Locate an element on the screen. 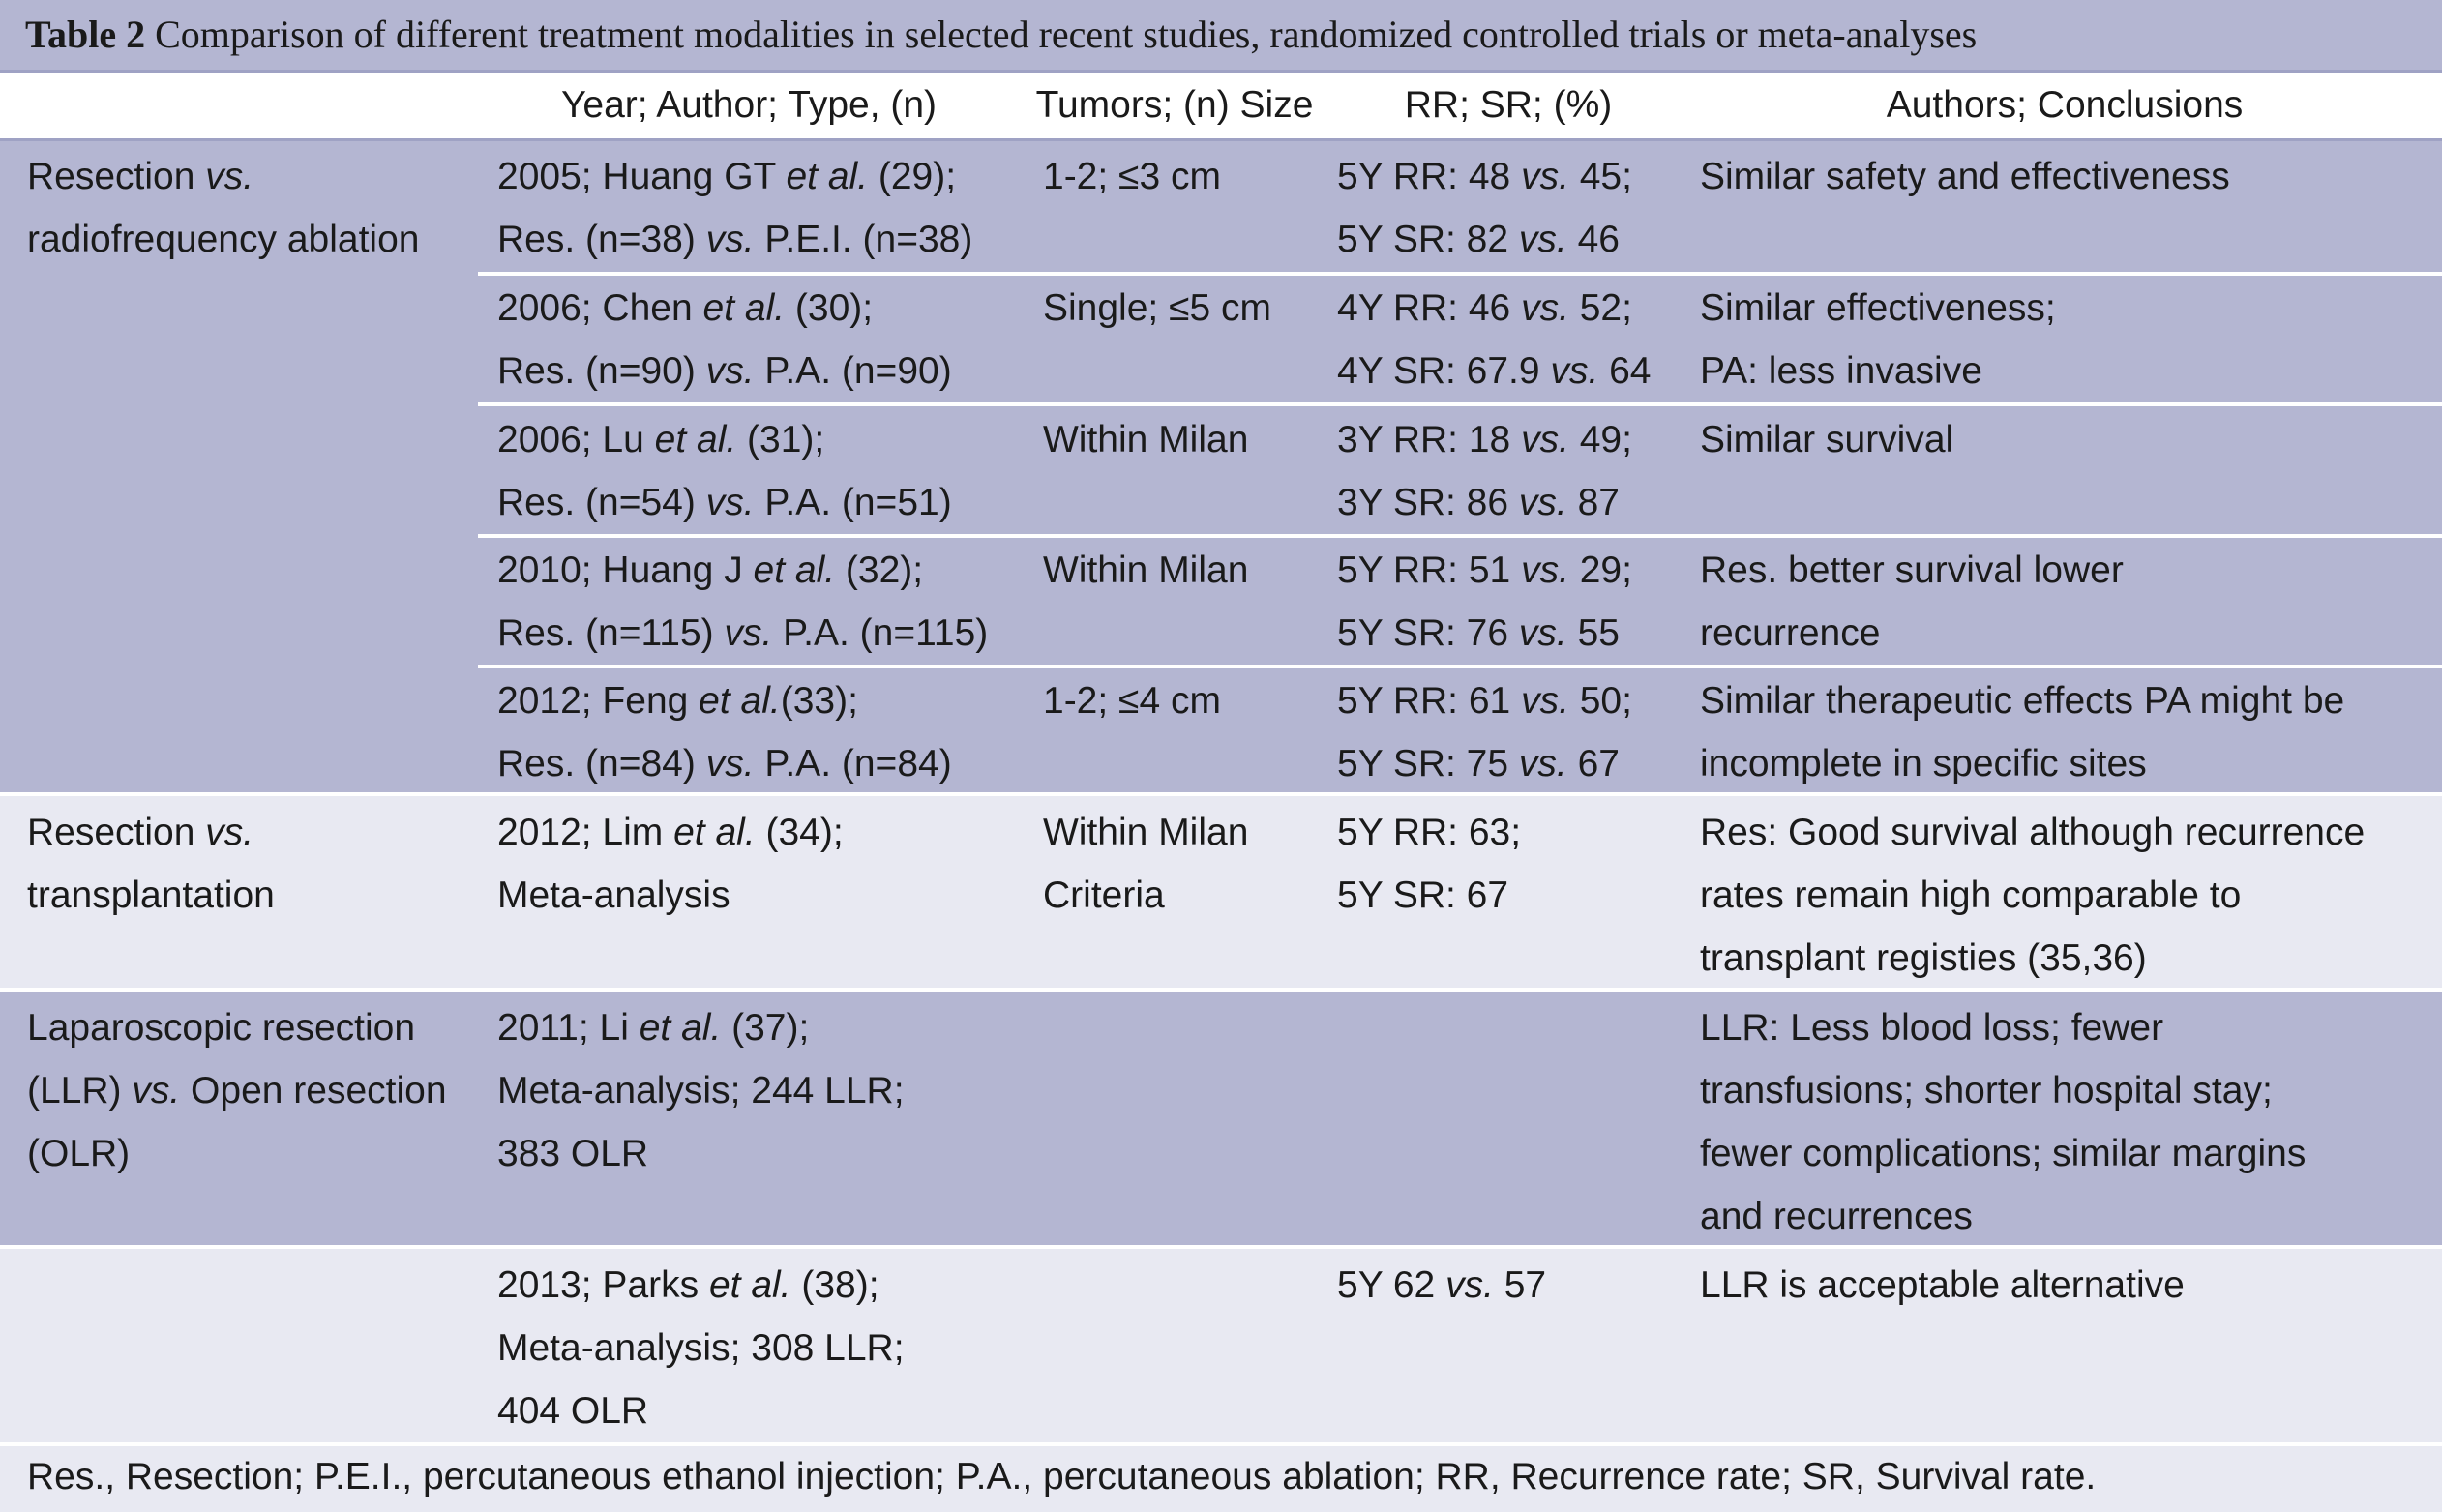  rates-line: 5Y SR: 75 vs. 67 is located at coordinates (1478, 764).